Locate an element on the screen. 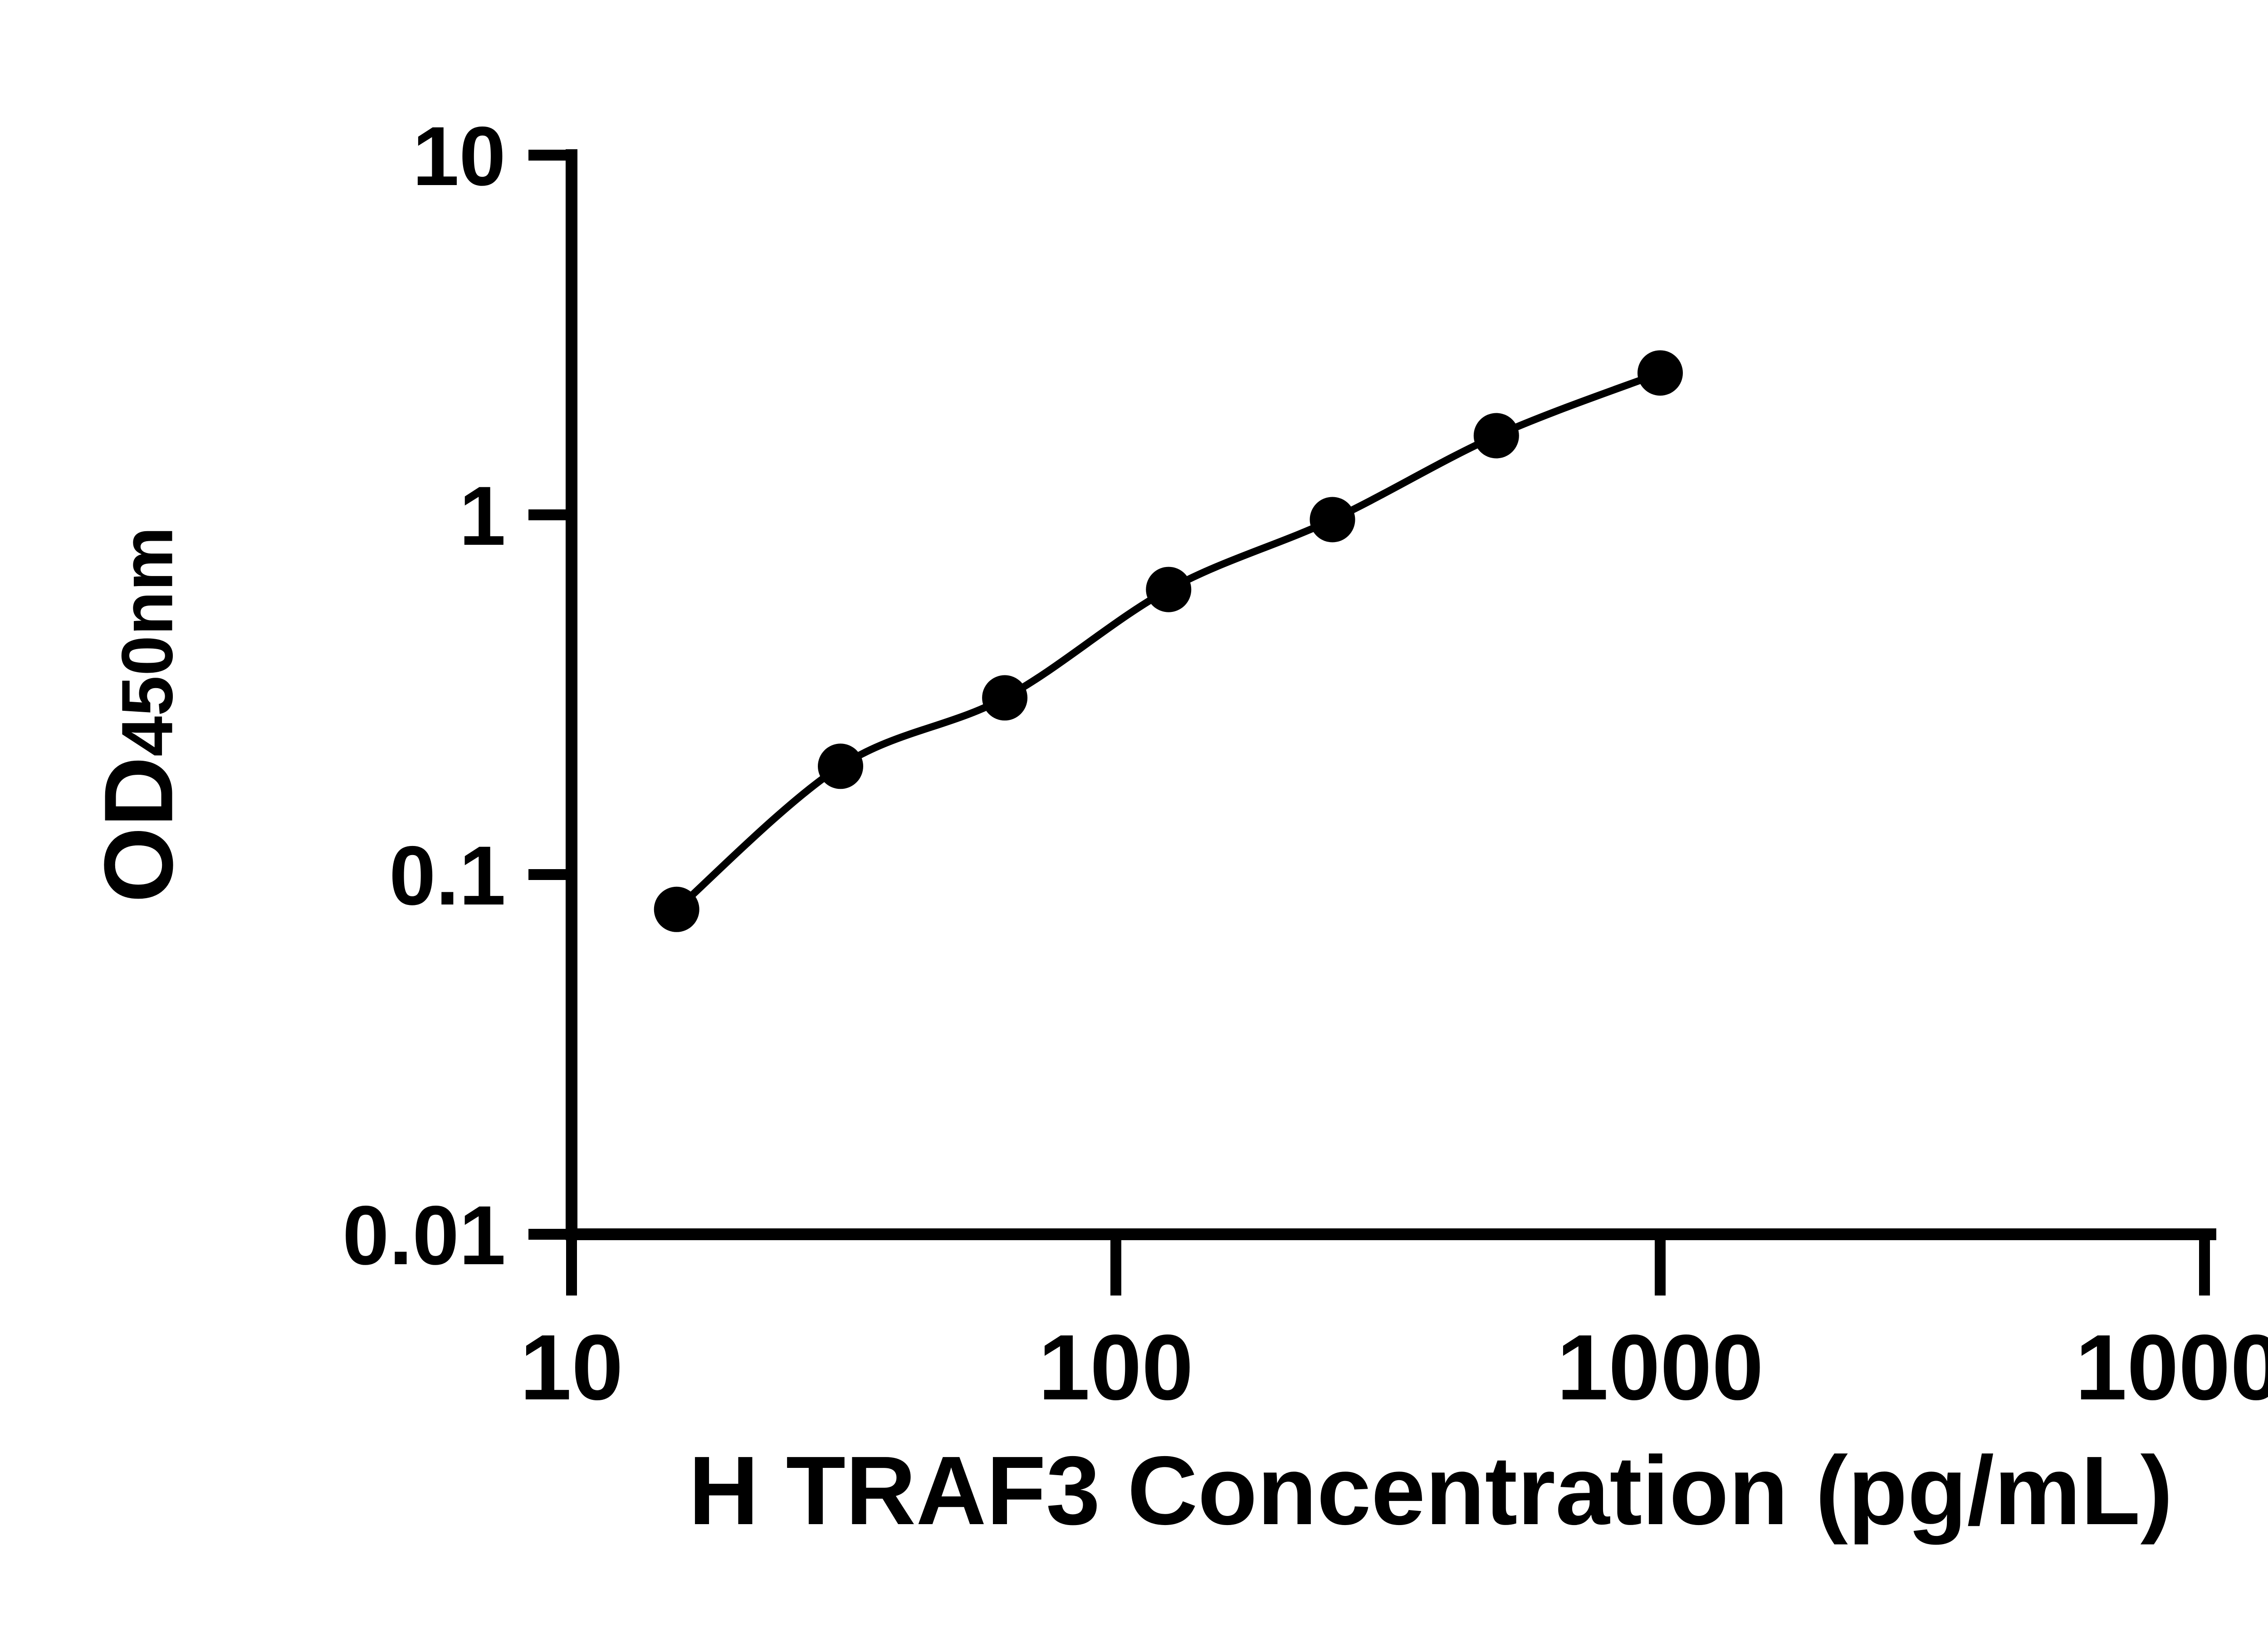  y-tick-label: 0.1 is located at coordinates (448, 876).